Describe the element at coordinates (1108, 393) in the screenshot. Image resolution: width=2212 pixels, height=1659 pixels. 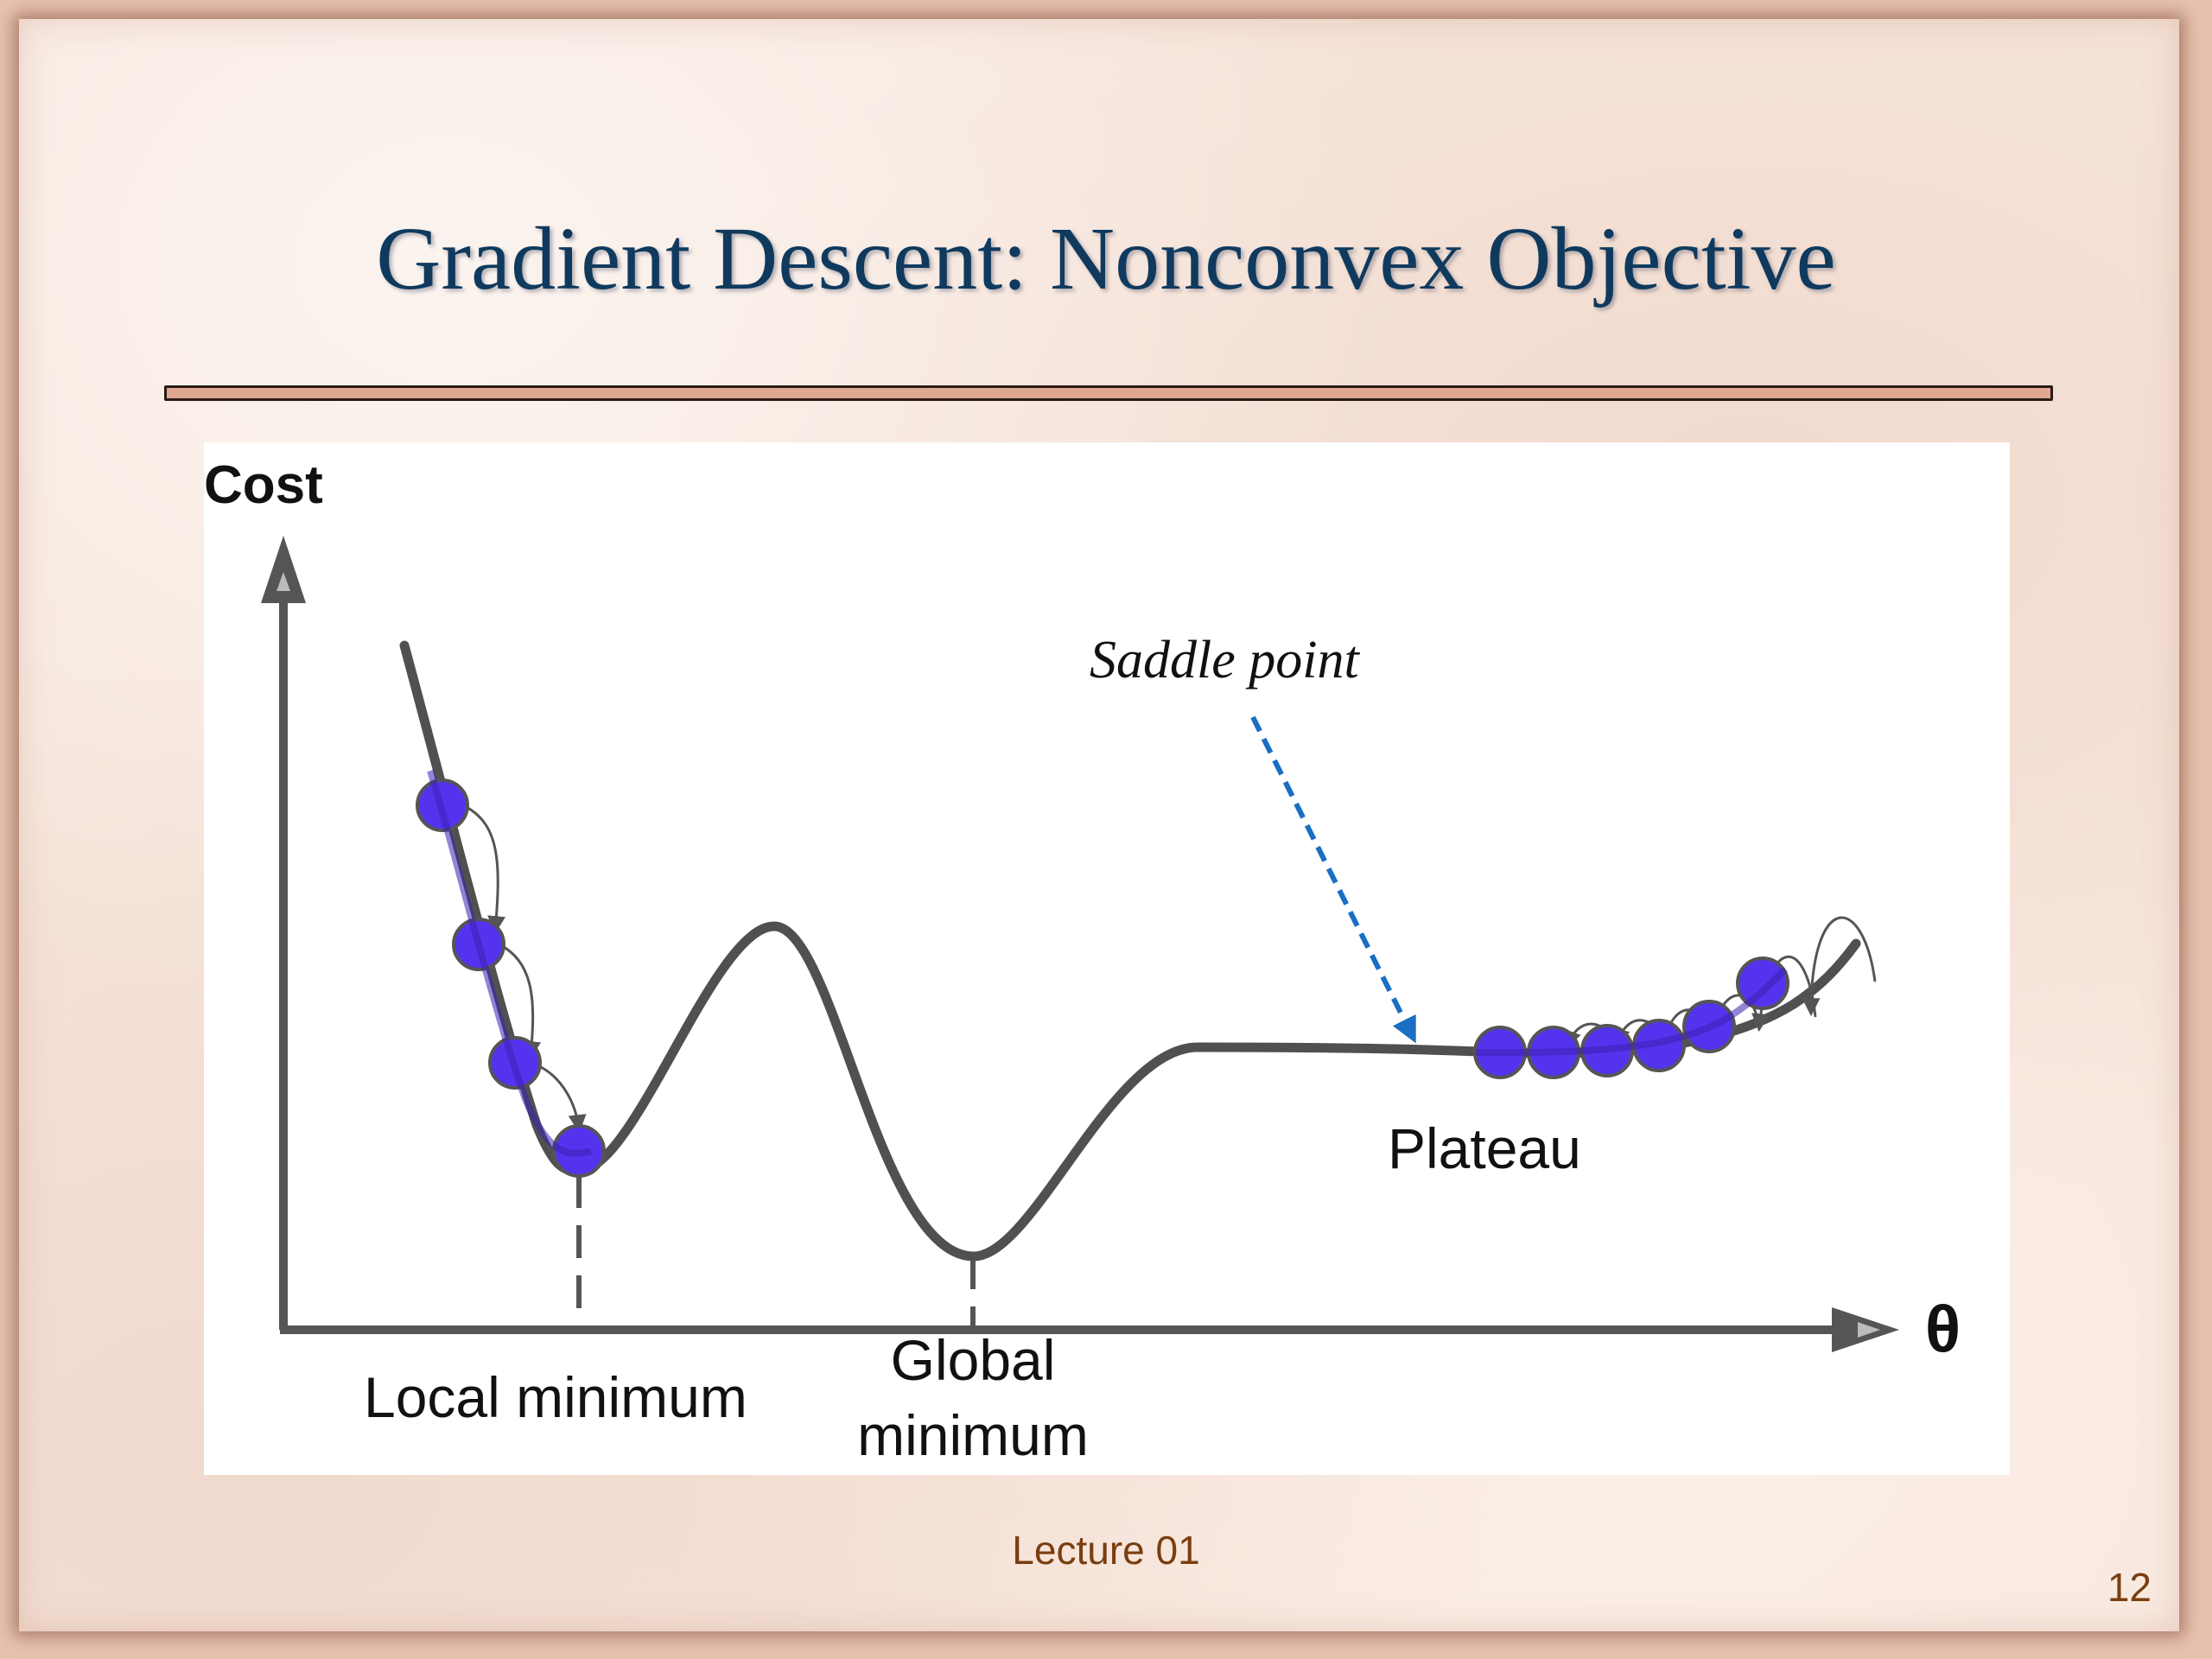
I see `title-divider` at that location.